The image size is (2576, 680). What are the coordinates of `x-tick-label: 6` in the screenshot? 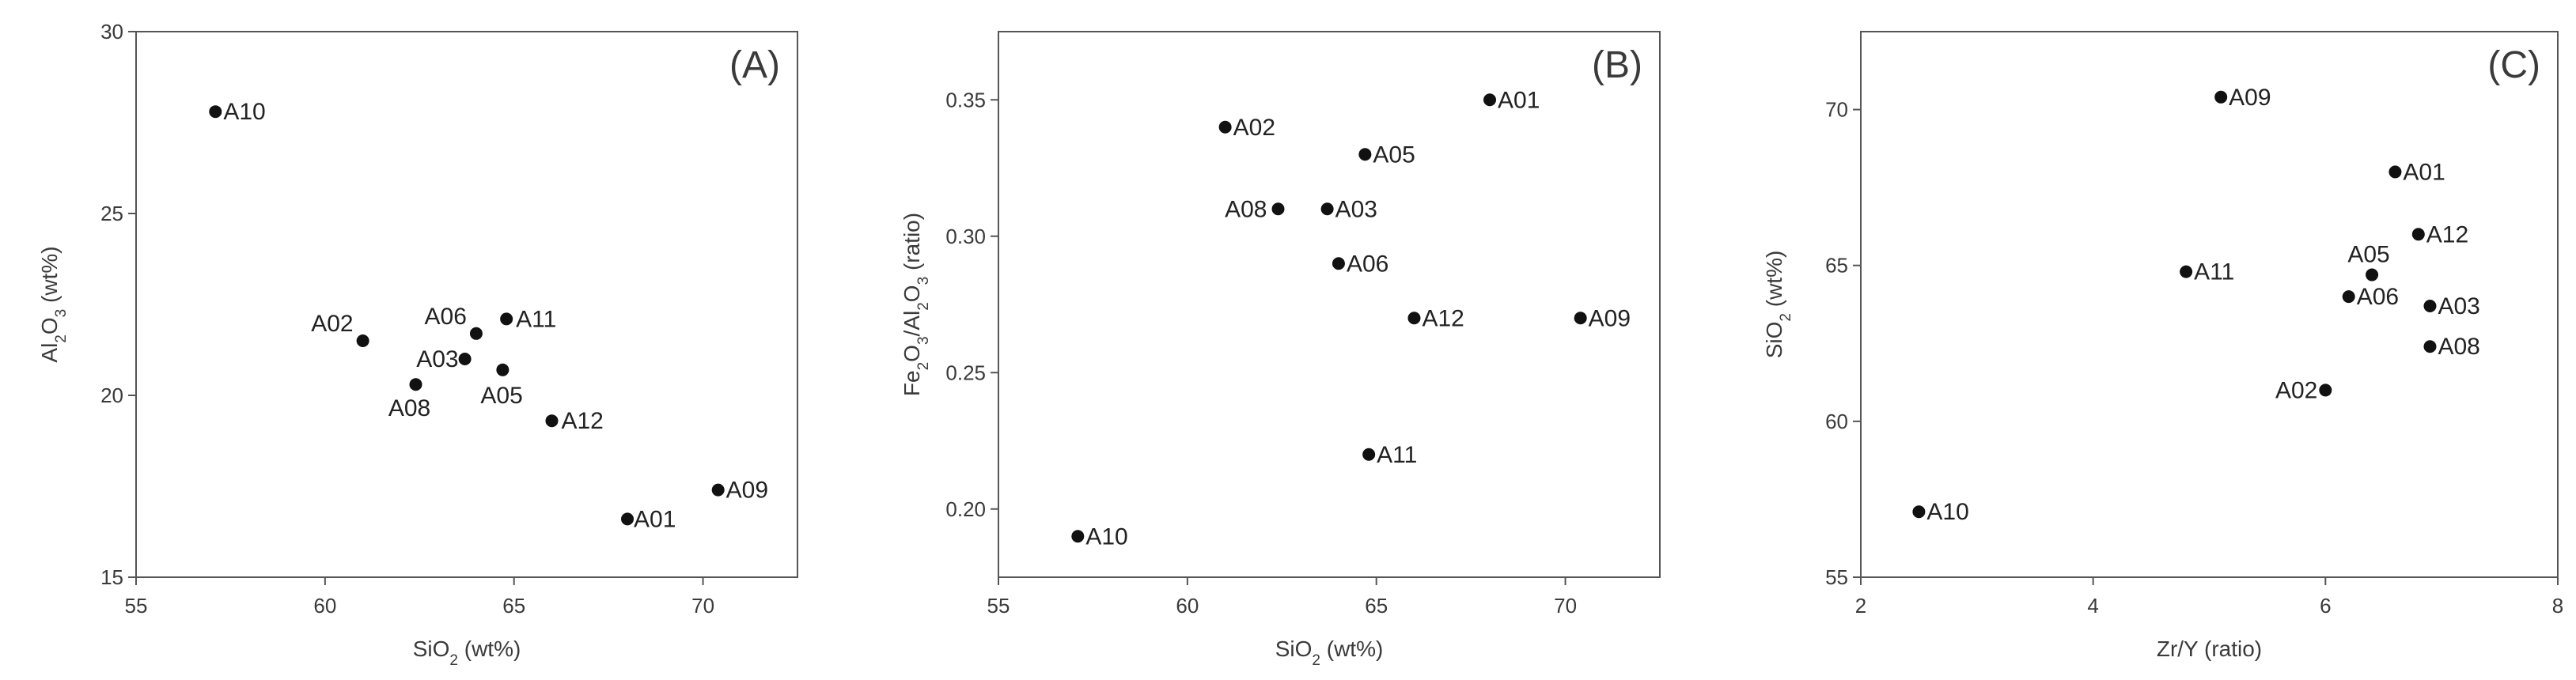 It's located at (2325, 606).